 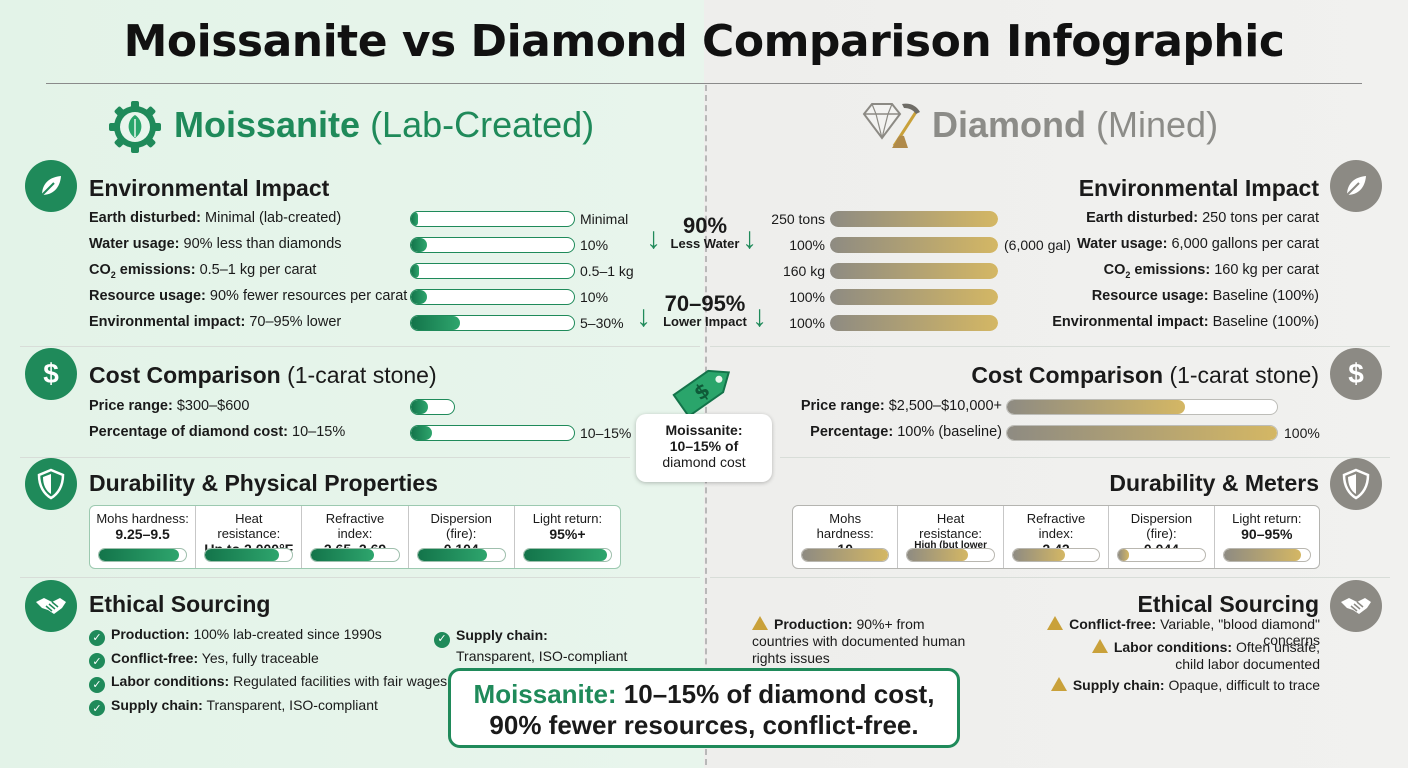 What do you see at coordinates (340, 681) in the screenshot?
I see `ethical-text: Regulated facilities with fair wages` at bounding box center [340, 681].